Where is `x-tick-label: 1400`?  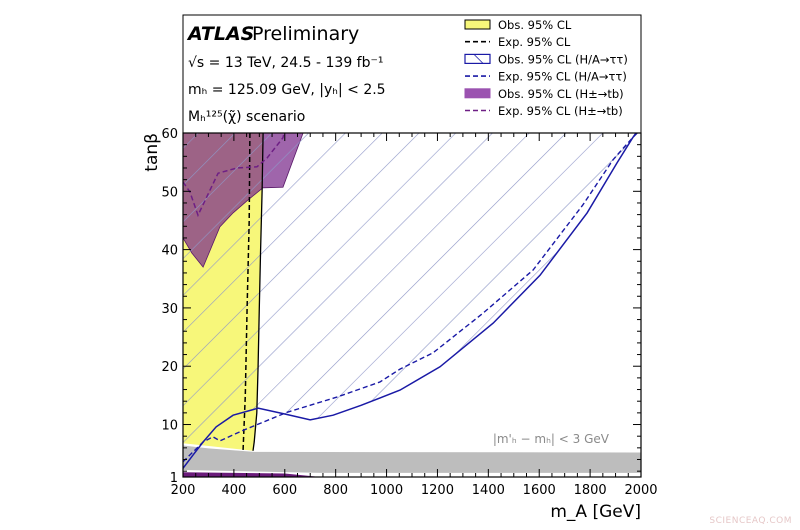 x-tick-label: 1400 is located at coordinates (488, 490).